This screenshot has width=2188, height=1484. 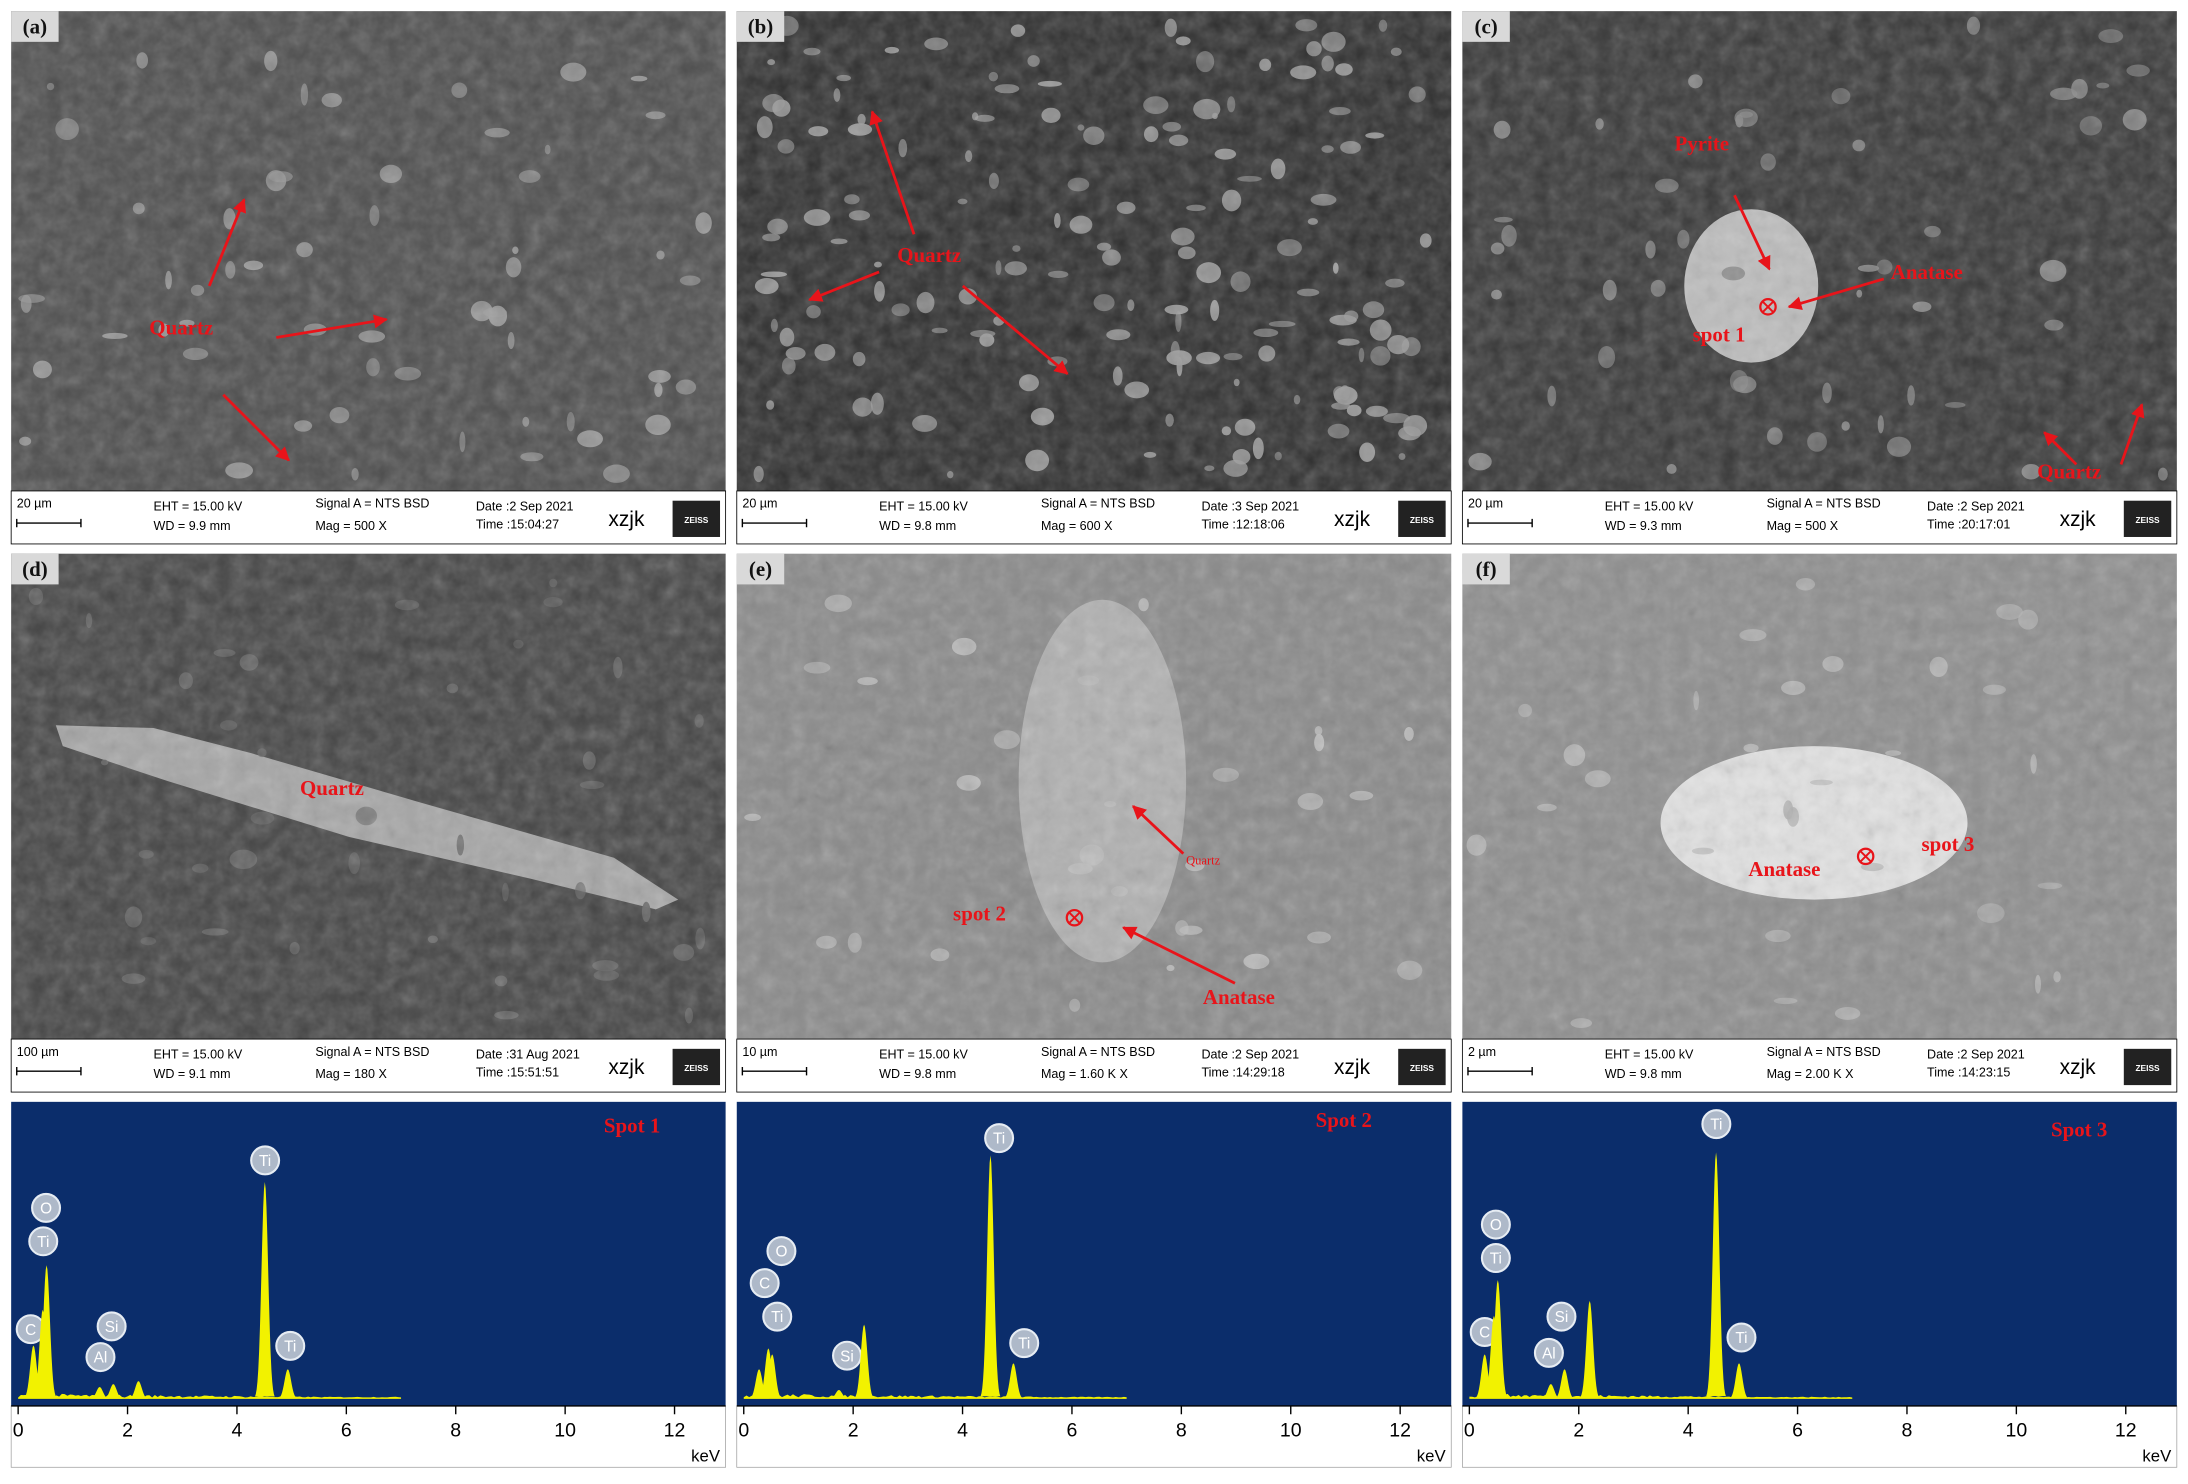 I want to click on info-mag: Mag = 600 X, so click(x=1077, y=526).